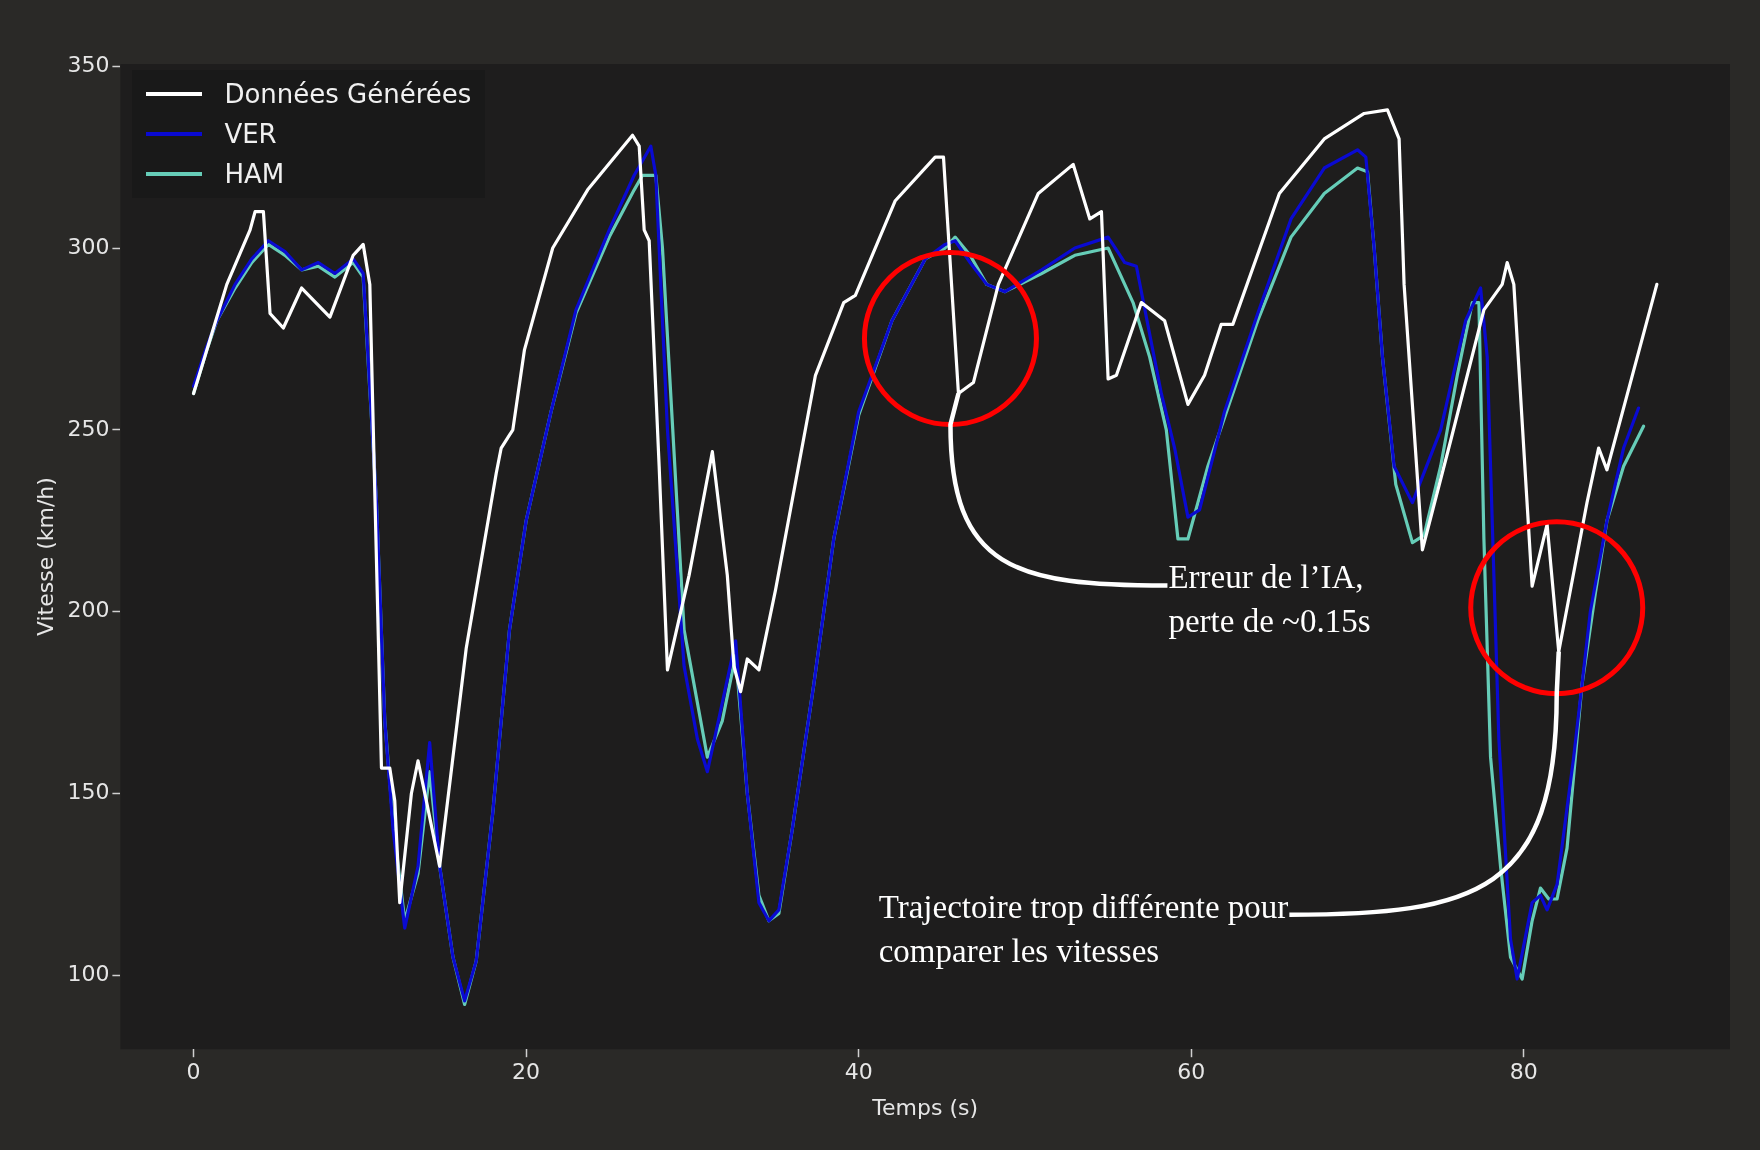  Describe the element at coordinates (88, 974) in the screenshot. I see `y-tick-label: 100` at that location.